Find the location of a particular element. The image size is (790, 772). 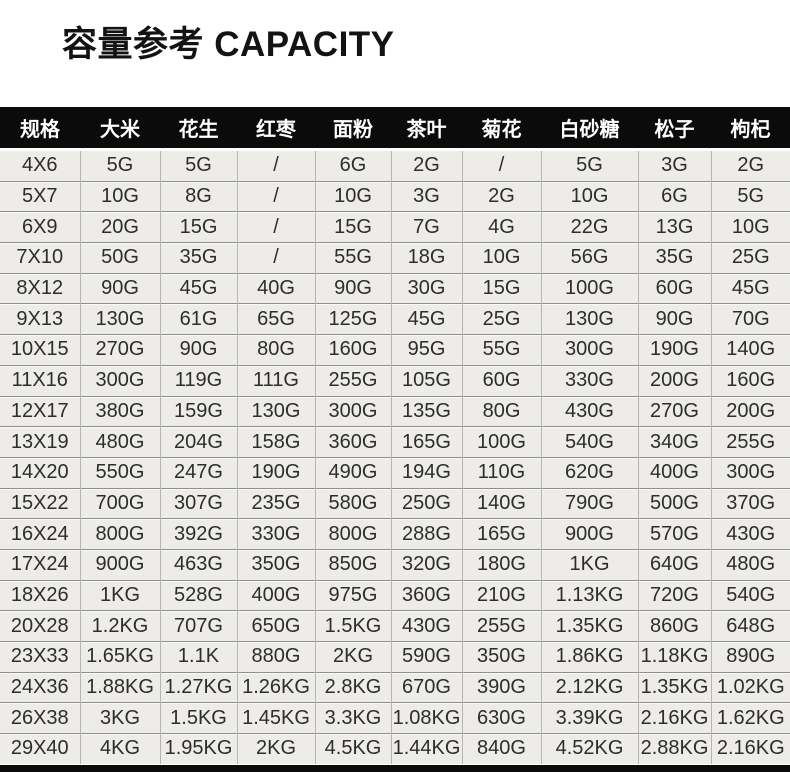

capacity-cell: 204G is located at coordinates (198, 442).